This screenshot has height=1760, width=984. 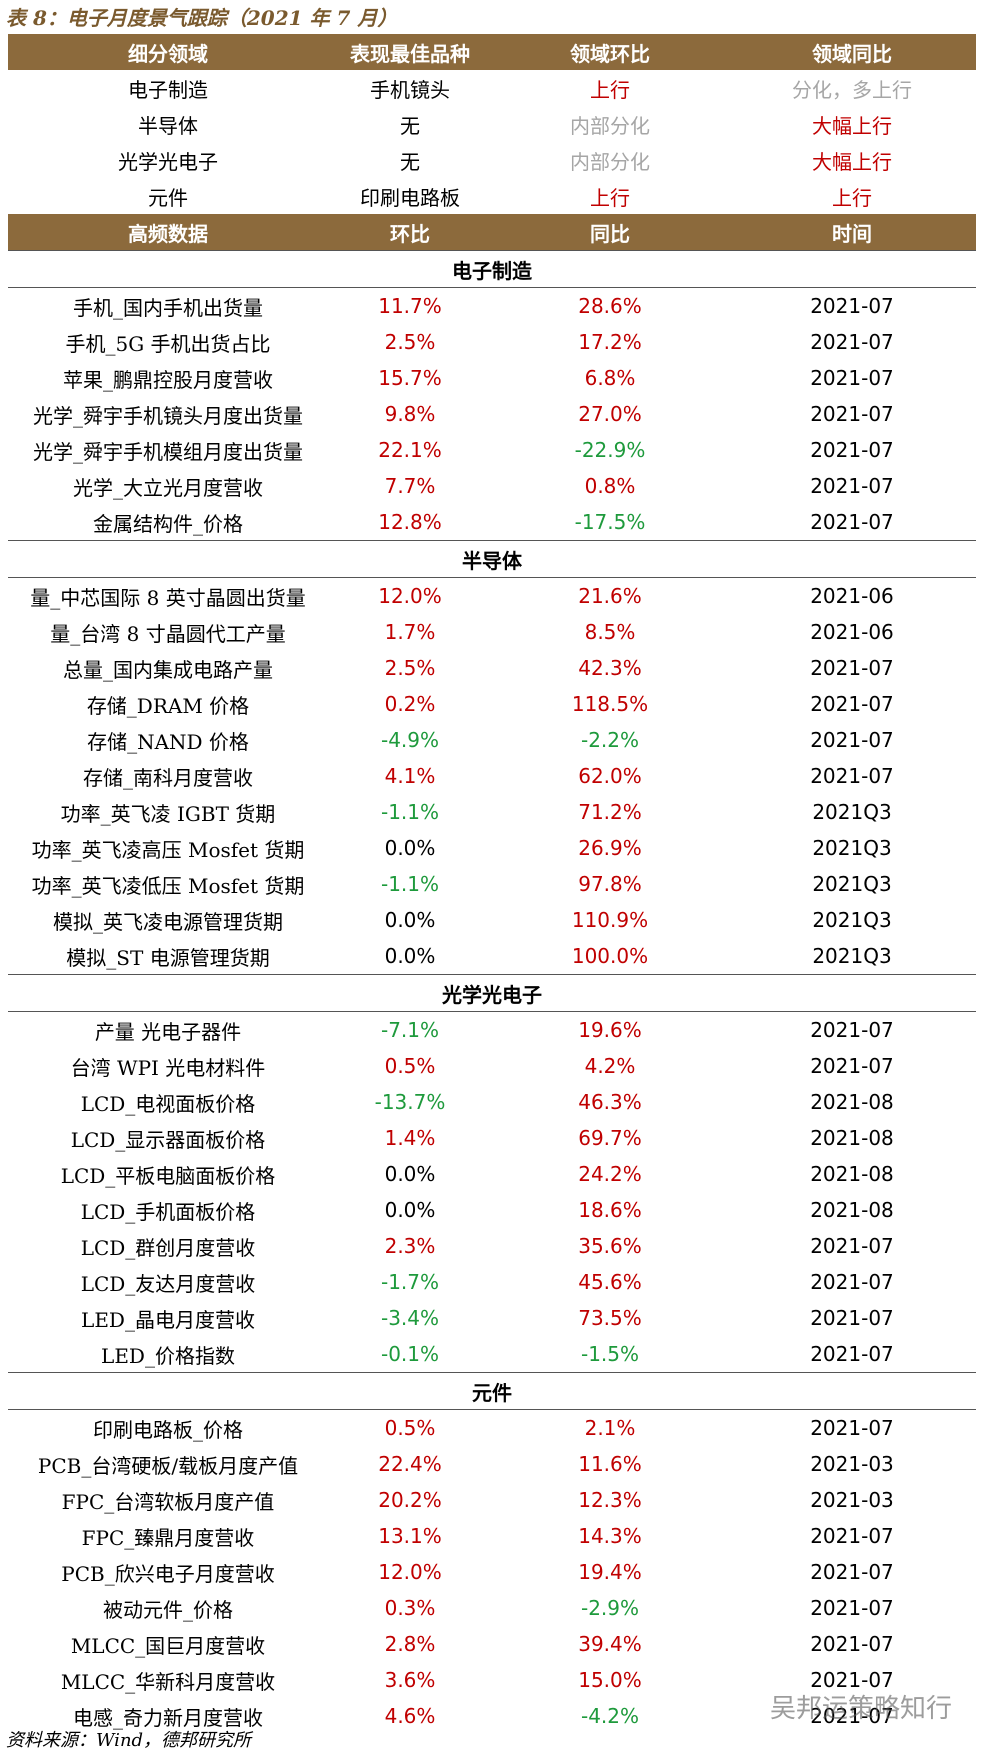 What do you see at coordinates (410, 1102) in the screenshot?
I see `change-value: -13.7%` at bounding box center [410, 1102].